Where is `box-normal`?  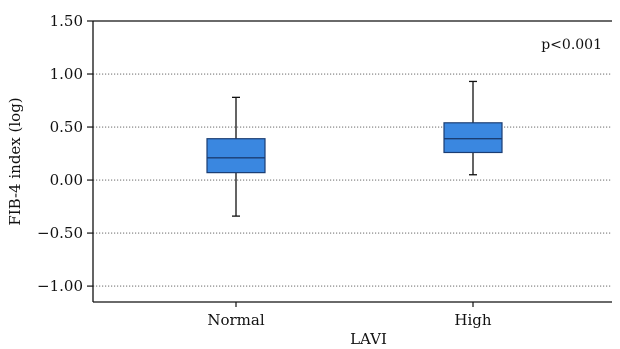 box-normal is located at coordinates (236, 156).